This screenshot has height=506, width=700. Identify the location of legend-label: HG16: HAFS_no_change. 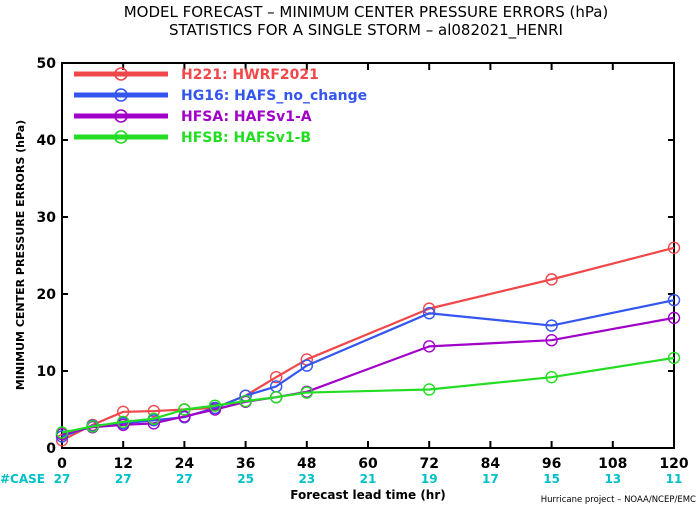
(274, 96).